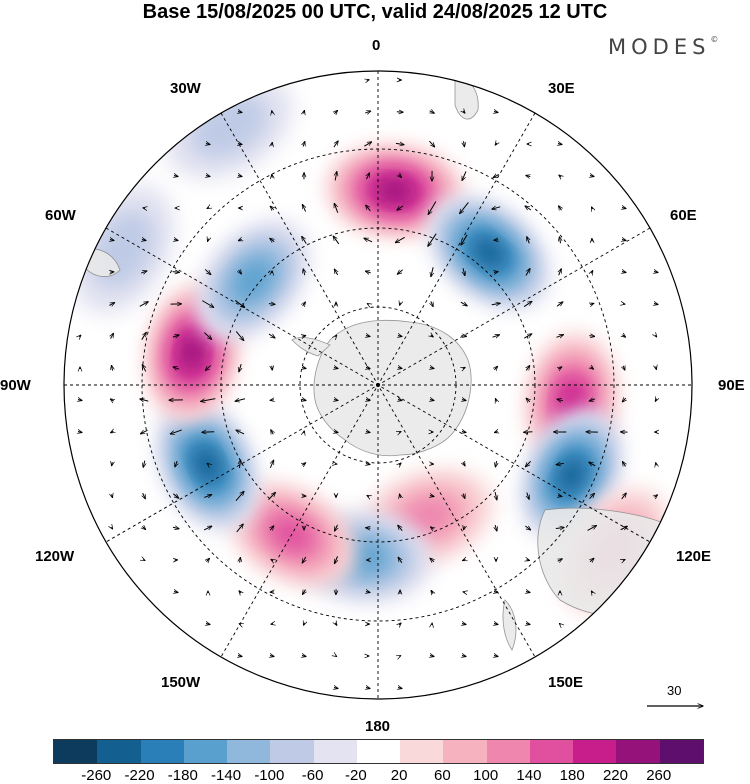 The image size is (750, 784). What do you see at coordinates (60, 215) in the screenshot?
I see `lon-label-60w: 60W` at bounding box center [60, 215].